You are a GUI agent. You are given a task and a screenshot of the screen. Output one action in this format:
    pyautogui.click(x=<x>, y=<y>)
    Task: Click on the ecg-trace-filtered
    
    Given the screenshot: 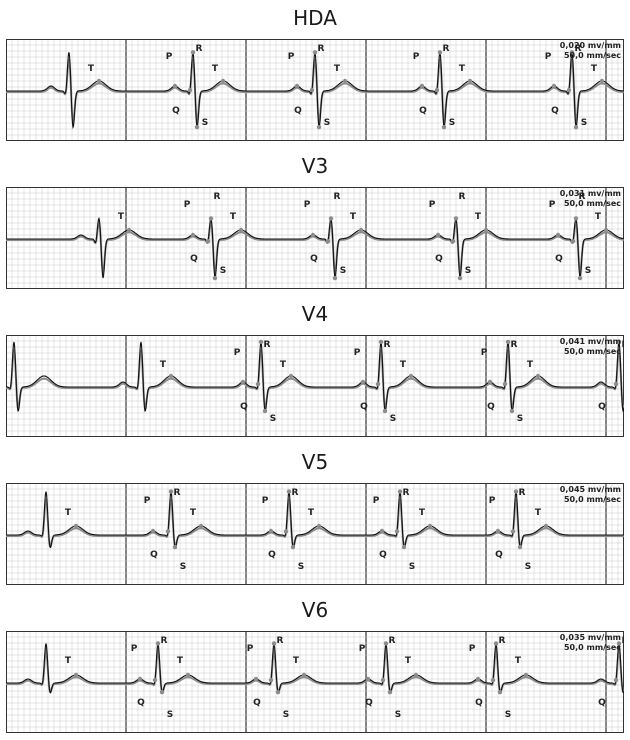 What is the action you would take?
    pyautogui.click(x=315, y=92)
    